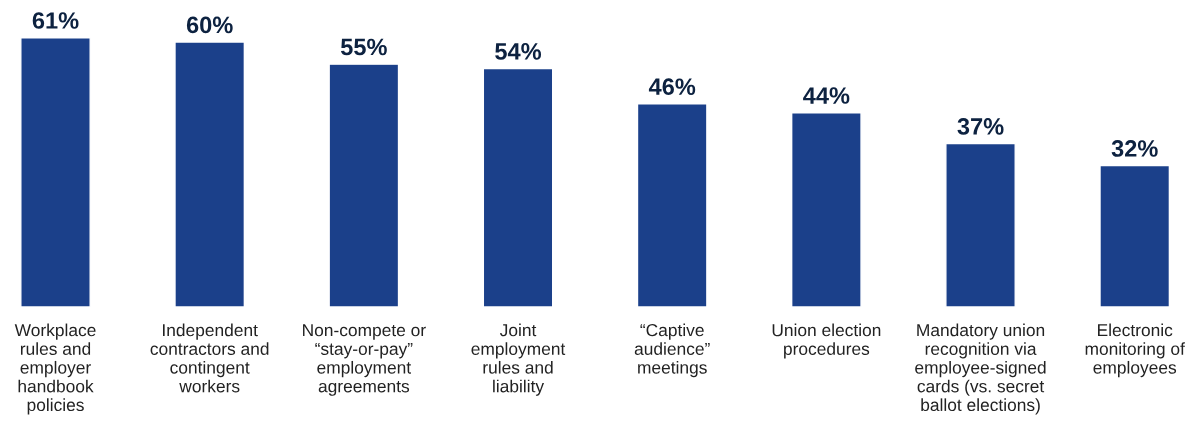 This screenshot has width=1201, height=428. Describe the element at coordinates (518, 51) in the screenshot. I see `data-label: 54%` at that location.